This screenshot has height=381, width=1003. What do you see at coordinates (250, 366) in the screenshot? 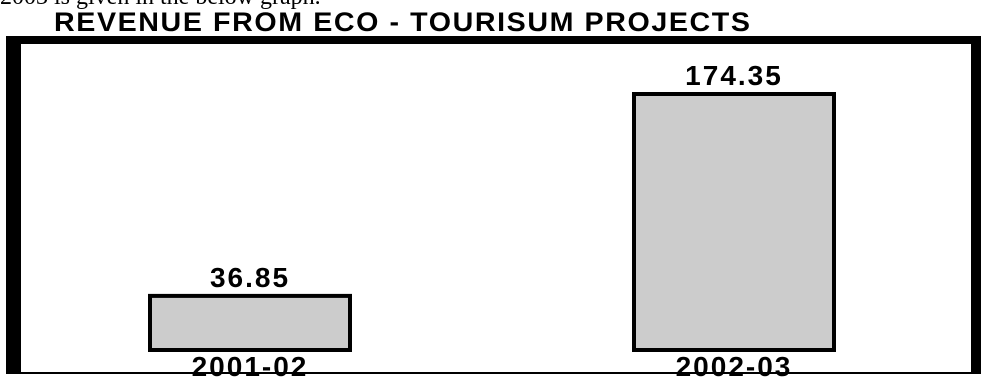
I see `x-tick-label: 2001-02` at bounding box center [250, 366].